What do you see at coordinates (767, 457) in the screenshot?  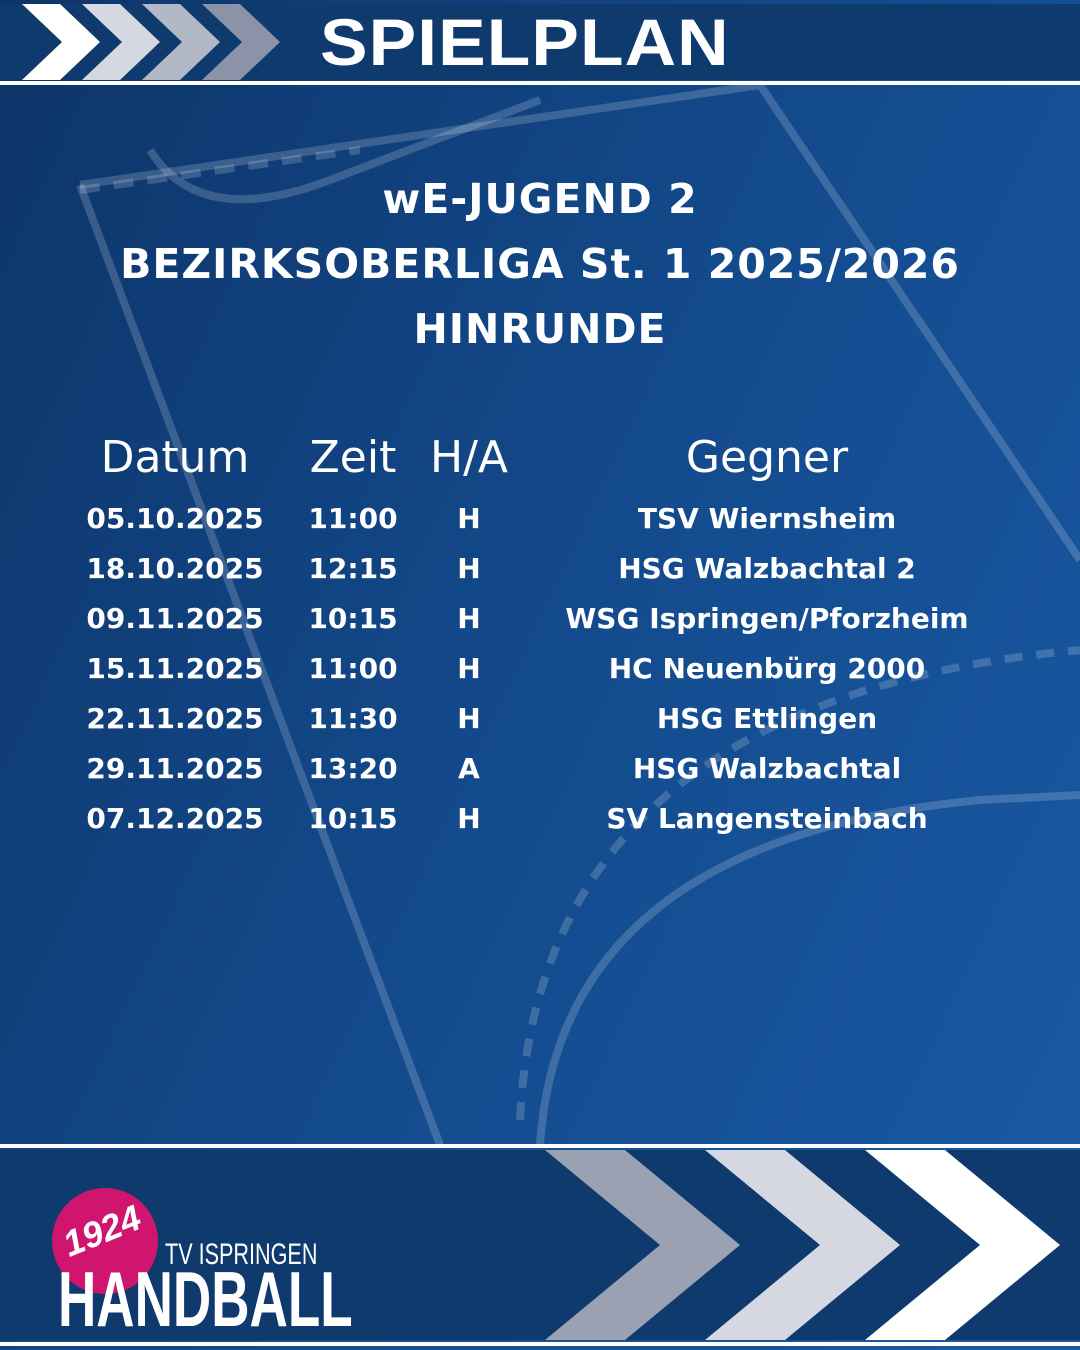 I see `column-header-gegner: Gegner` at bounding box center [767, 457].